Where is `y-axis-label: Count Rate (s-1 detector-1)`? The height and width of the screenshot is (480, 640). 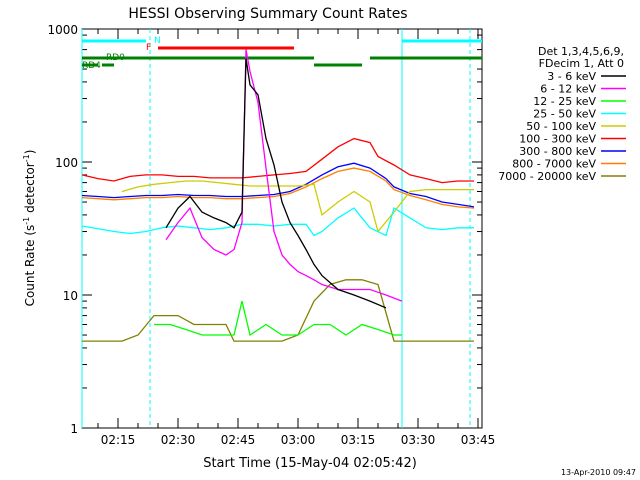 y-axis-label: Count Rate (s-1 detector-1) is located at coordinates (29, 228).